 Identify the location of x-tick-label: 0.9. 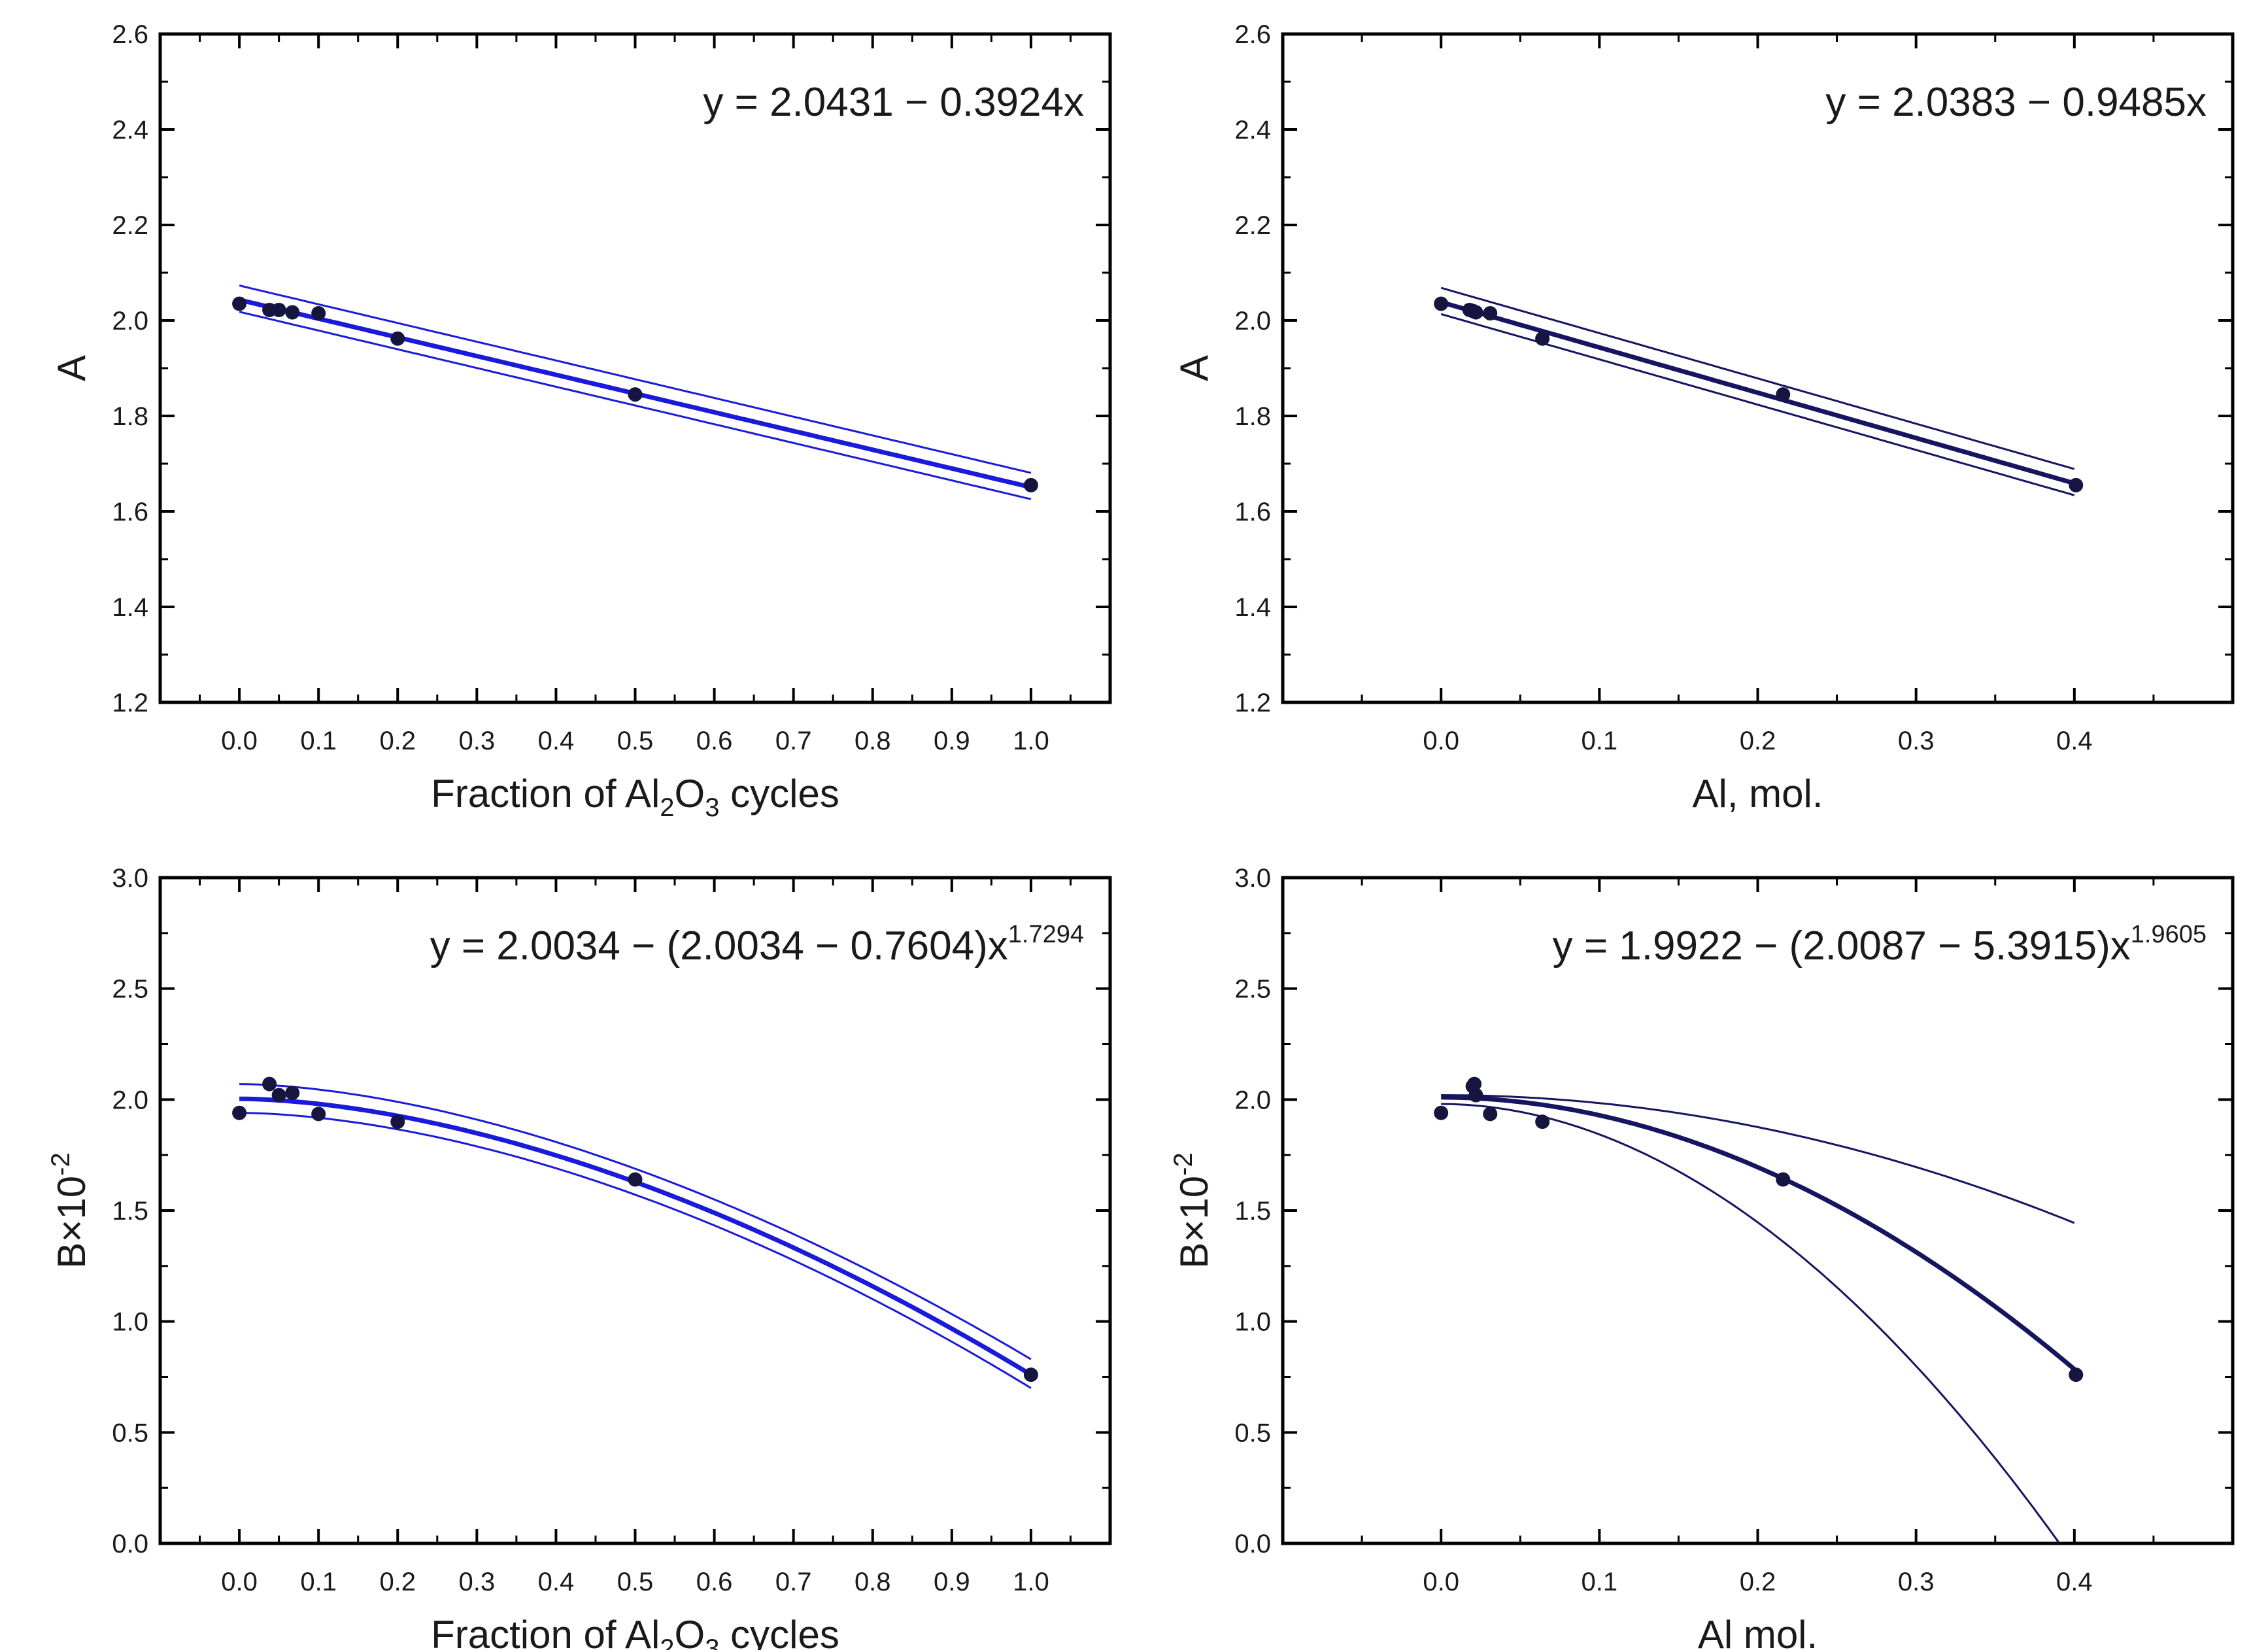
(952, 741).